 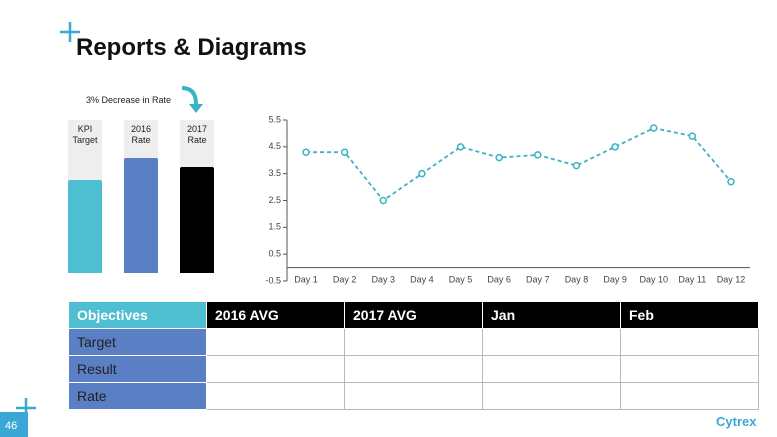 I want to click on y-tick-label: 4.5, so click(x=274, y=146).